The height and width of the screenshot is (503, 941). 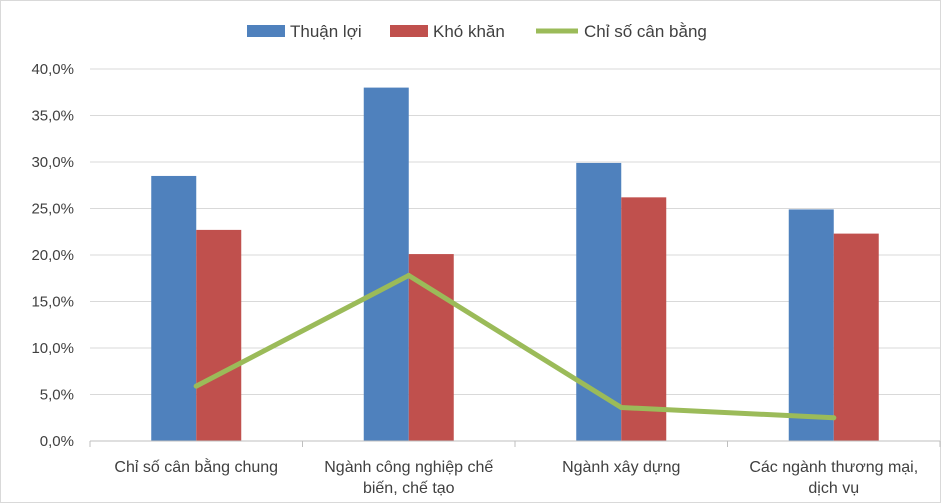 I want to click on x-category-label: Chỉ số cân bằng chung, so click(x=196, y=466).